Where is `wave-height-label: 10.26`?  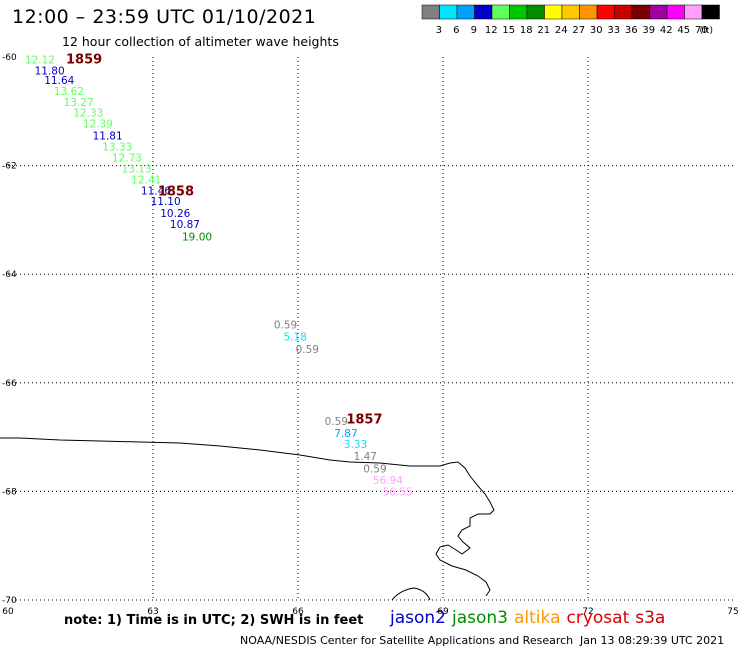
wave-height-label: 10.26 is located at coordinates (175, 214).